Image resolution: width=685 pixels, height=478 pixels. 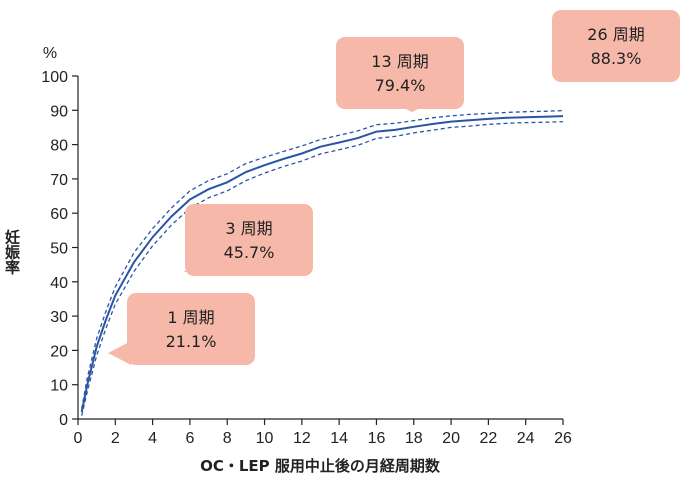 What do you see at coordinates (189, 438) in the screenshot?
I see `x-tick-label: 6` at bounding box center [189, 438].